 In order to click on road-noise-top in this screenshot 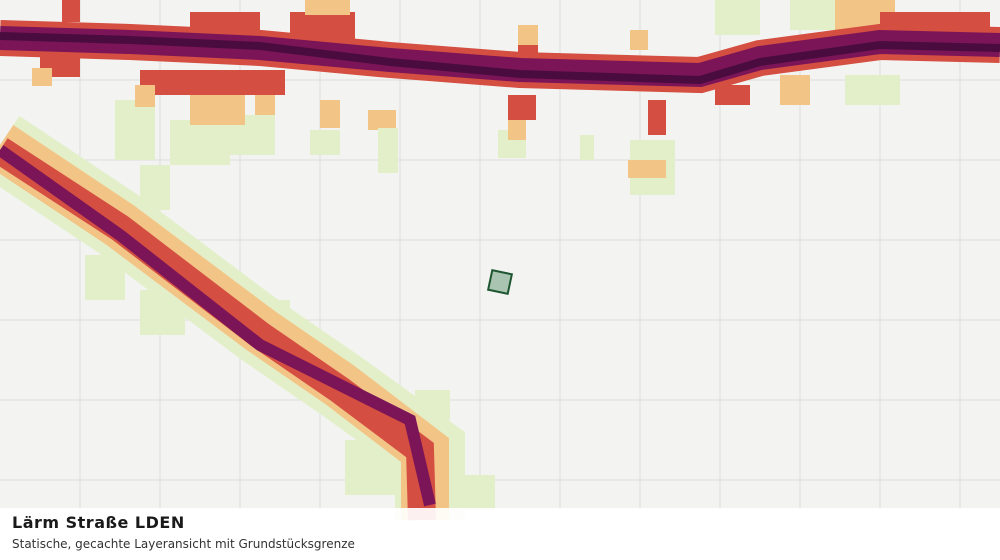, I will do `click(500, 57)`.